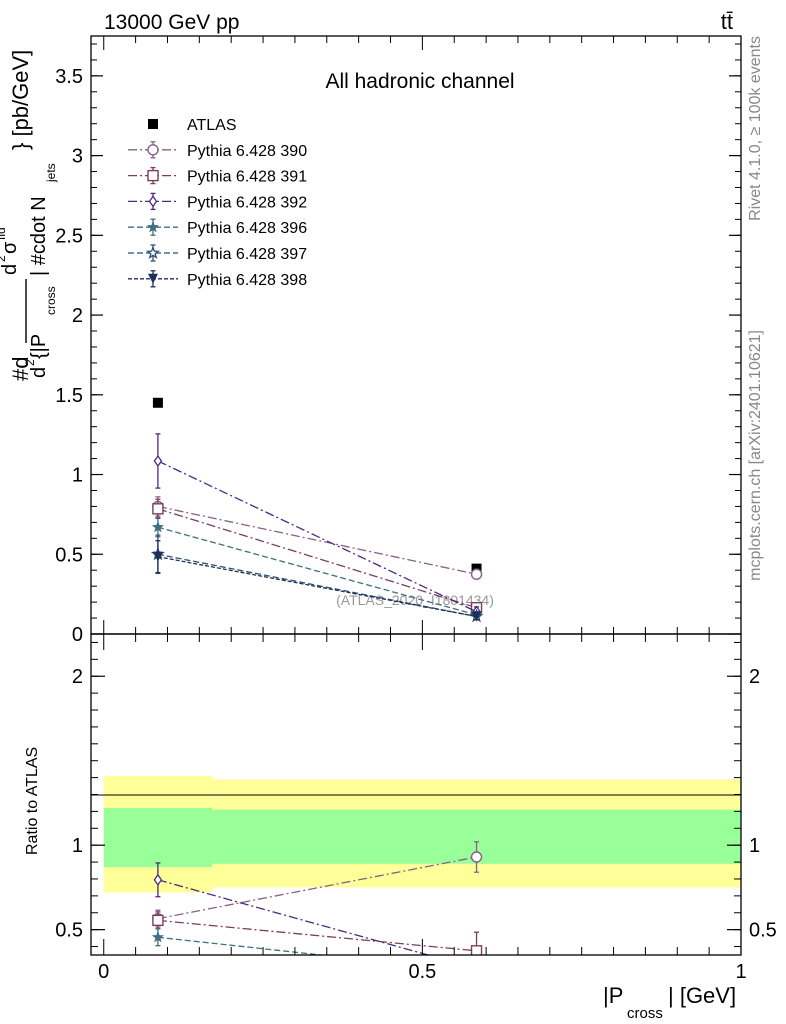  I want to click on main-ytick-label: 1, so click(77, 476).